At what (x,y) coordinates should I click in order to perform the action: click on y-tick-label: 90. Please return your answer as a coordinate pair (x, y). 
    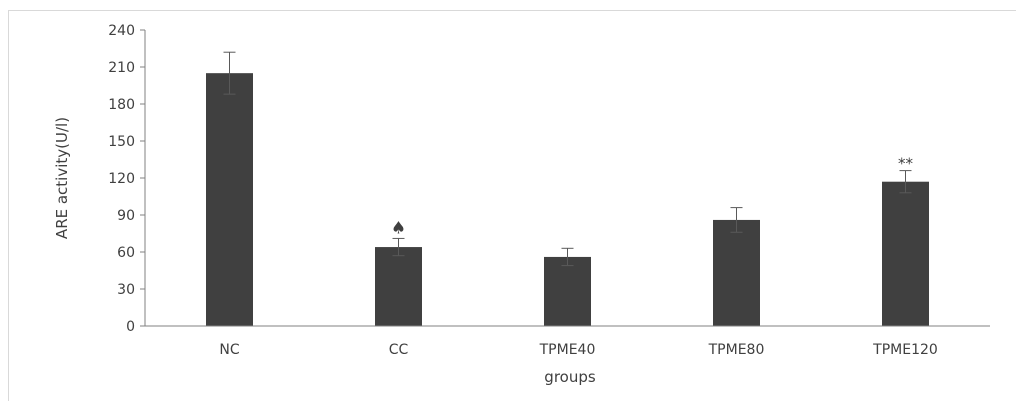
    Looking at the image, I should click on (126, 216).